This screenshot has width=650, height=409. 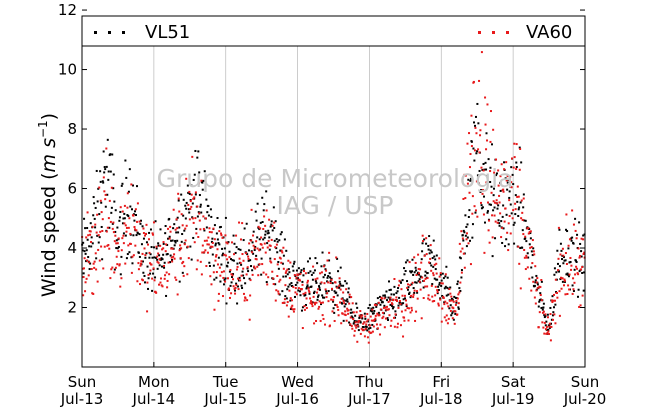 I want to click on x-tick-label-date: Jul-13, so click(x=82, y=399).